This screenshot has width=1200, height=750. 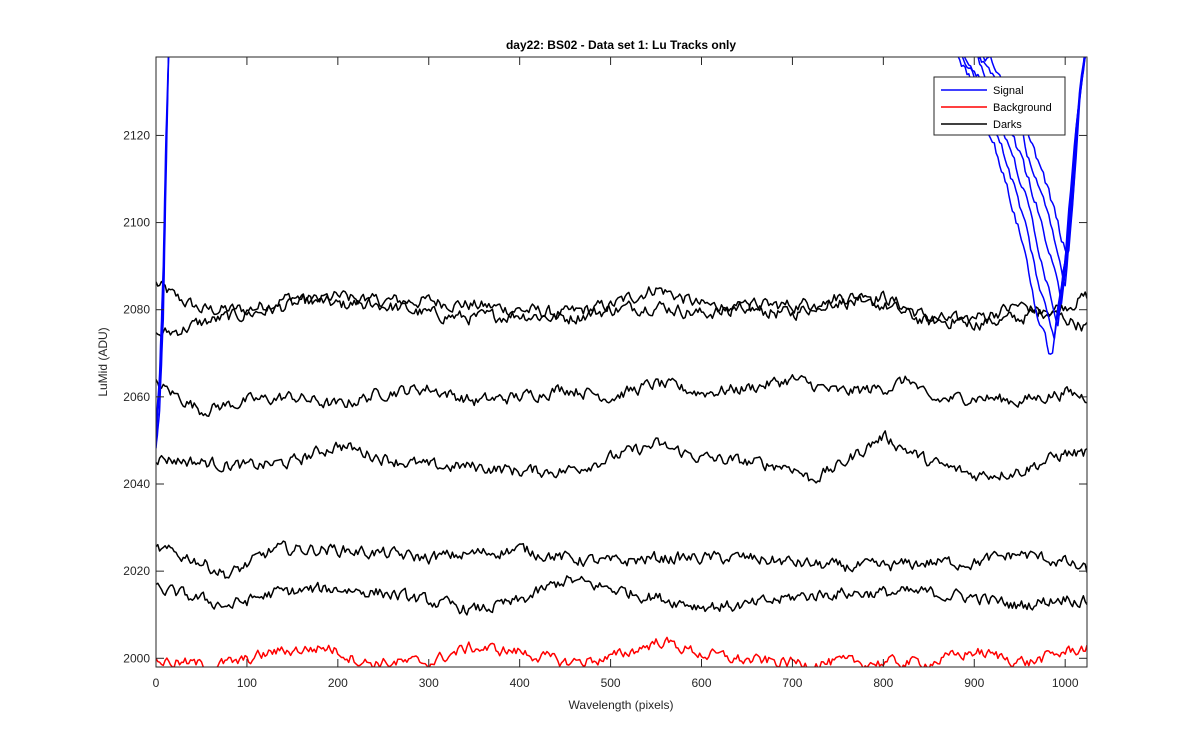 I want to click on x-tick-label: 400, so click(x=520, y=683).